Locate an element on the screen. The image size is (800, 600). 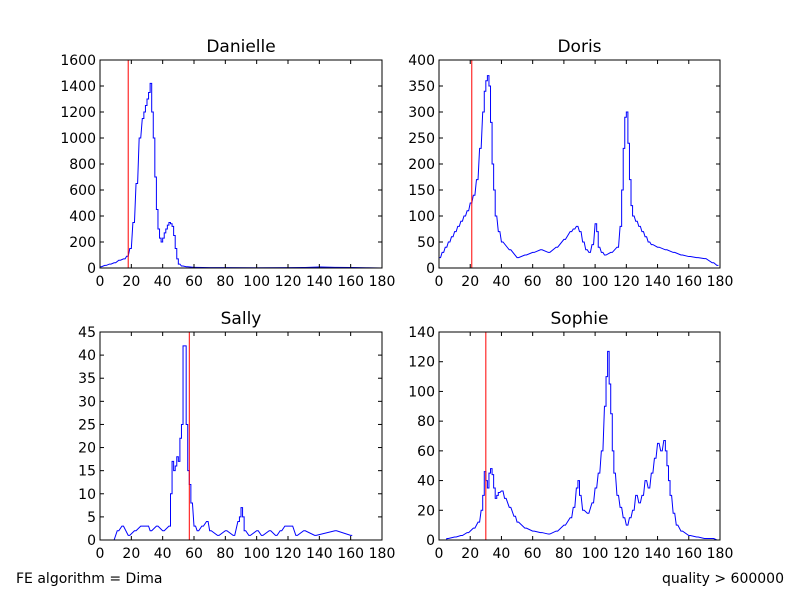
y-tick-label: 60 is located at coordinates (426, 452).